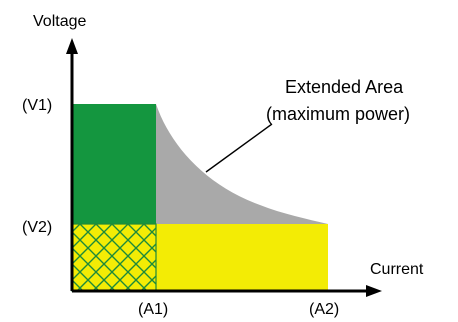 This screenshot has height=322, width=458. What do you see at coordinates (344, 87) in the screenshot?
I see `annotation-title: Extended Area` at bounding box center [344, 87].